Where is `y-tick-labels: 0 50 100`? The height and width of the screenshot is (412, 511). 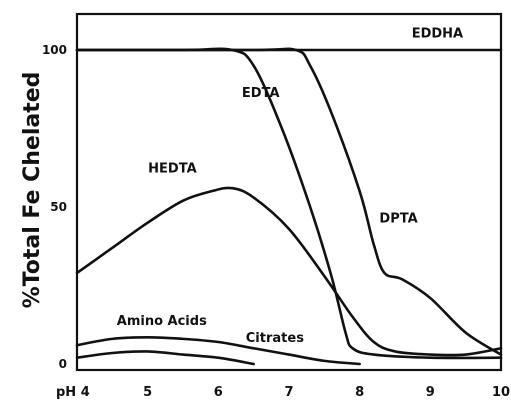
y-tick-labels: 0 50 100 is located at coordinates (54, 207).